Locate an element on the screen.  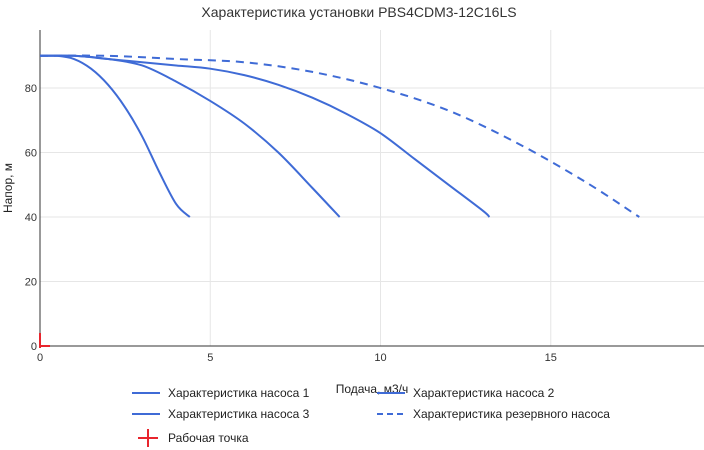
legend-label: Характеристика насоса 3 is located at coordinates (239, 414).